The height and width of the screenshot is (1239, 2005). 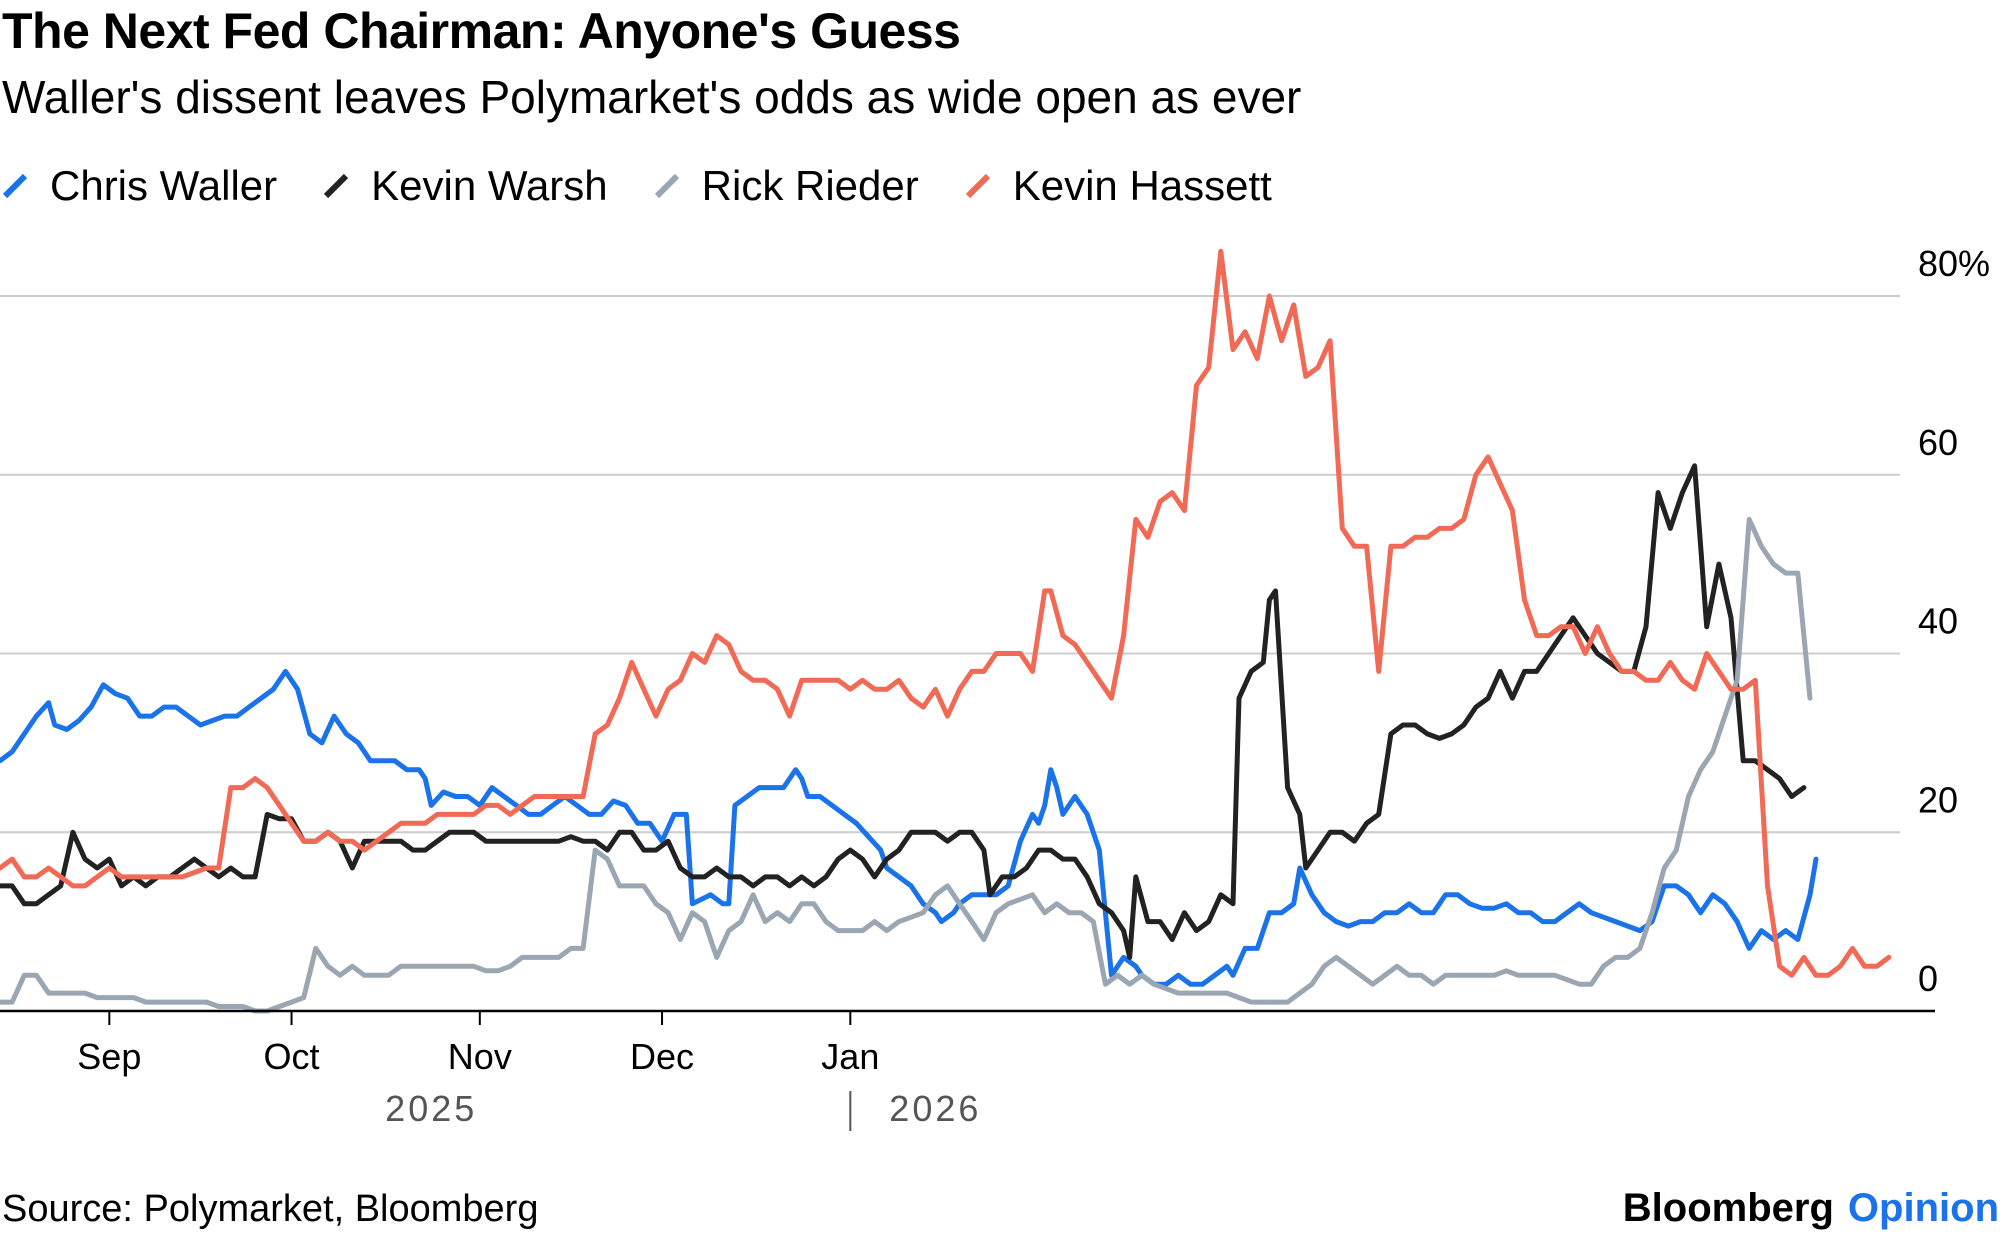 What do you see at coordinates (489, 185) in the screenshot?
I see `legend-label-warsh: Kevin Warsh` at bounding box center [489, 185].